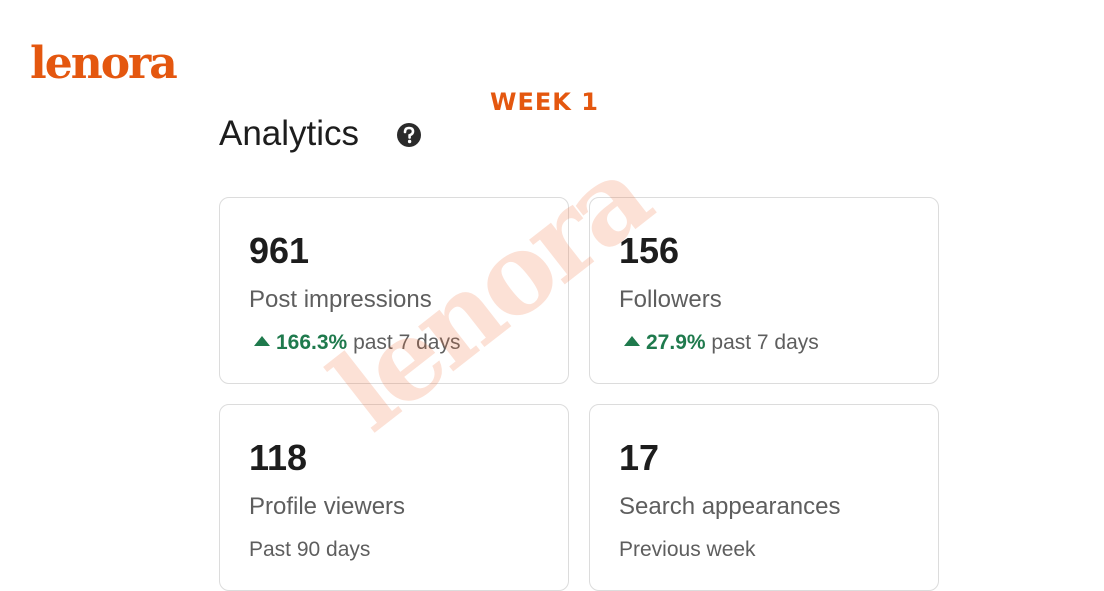  I want to click on stat-change: 27.9%, so click(676, 342).